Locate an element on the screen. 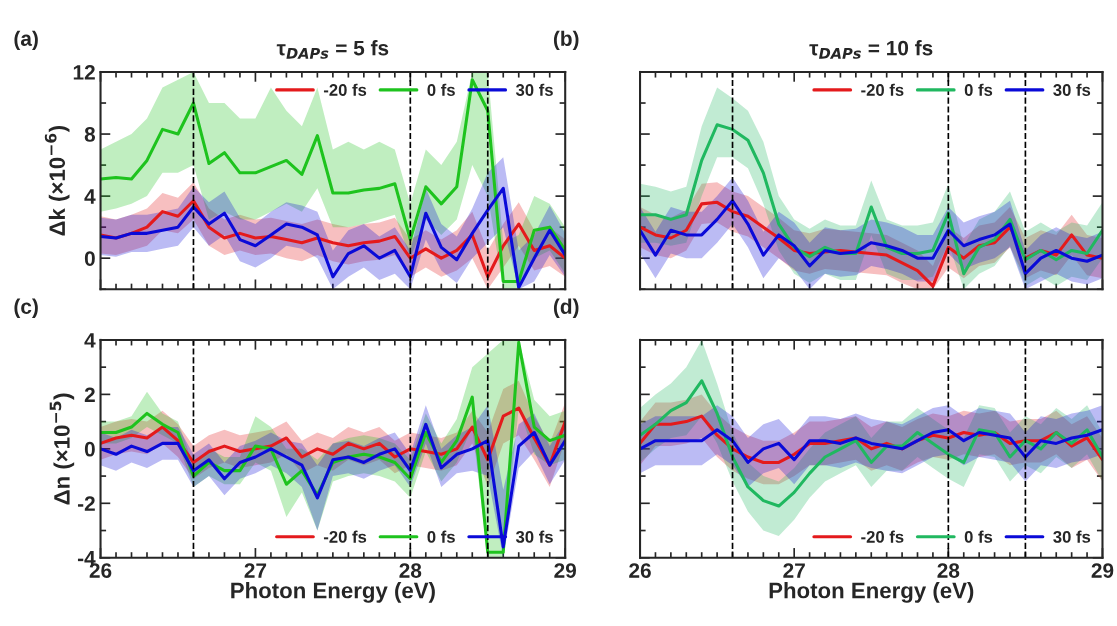  y-tick-label: 8 is located at coordinates (90, 134).